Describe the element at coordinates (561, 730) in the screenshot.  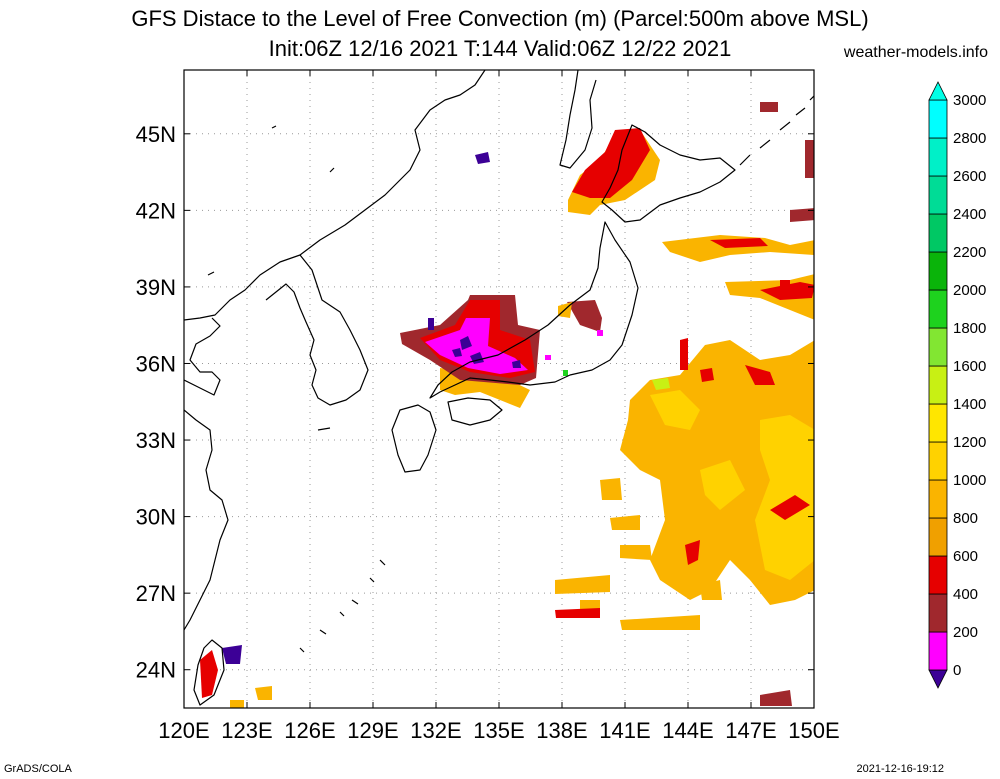
I see `lon-tick-label: 138E` at that location.